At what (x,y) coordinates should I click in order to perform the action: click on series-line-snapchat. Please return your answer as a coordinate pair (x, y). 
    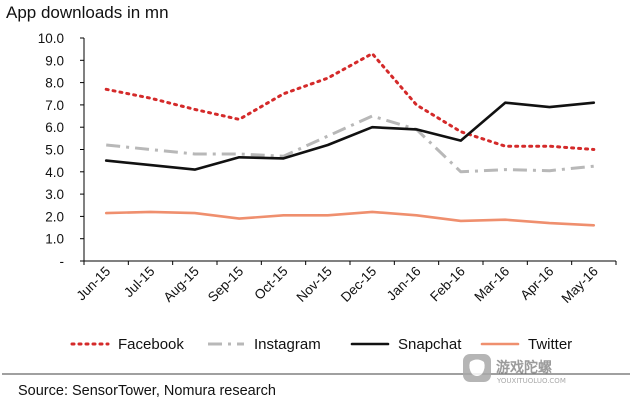
    Looking at the image, I should click on (350, 136).